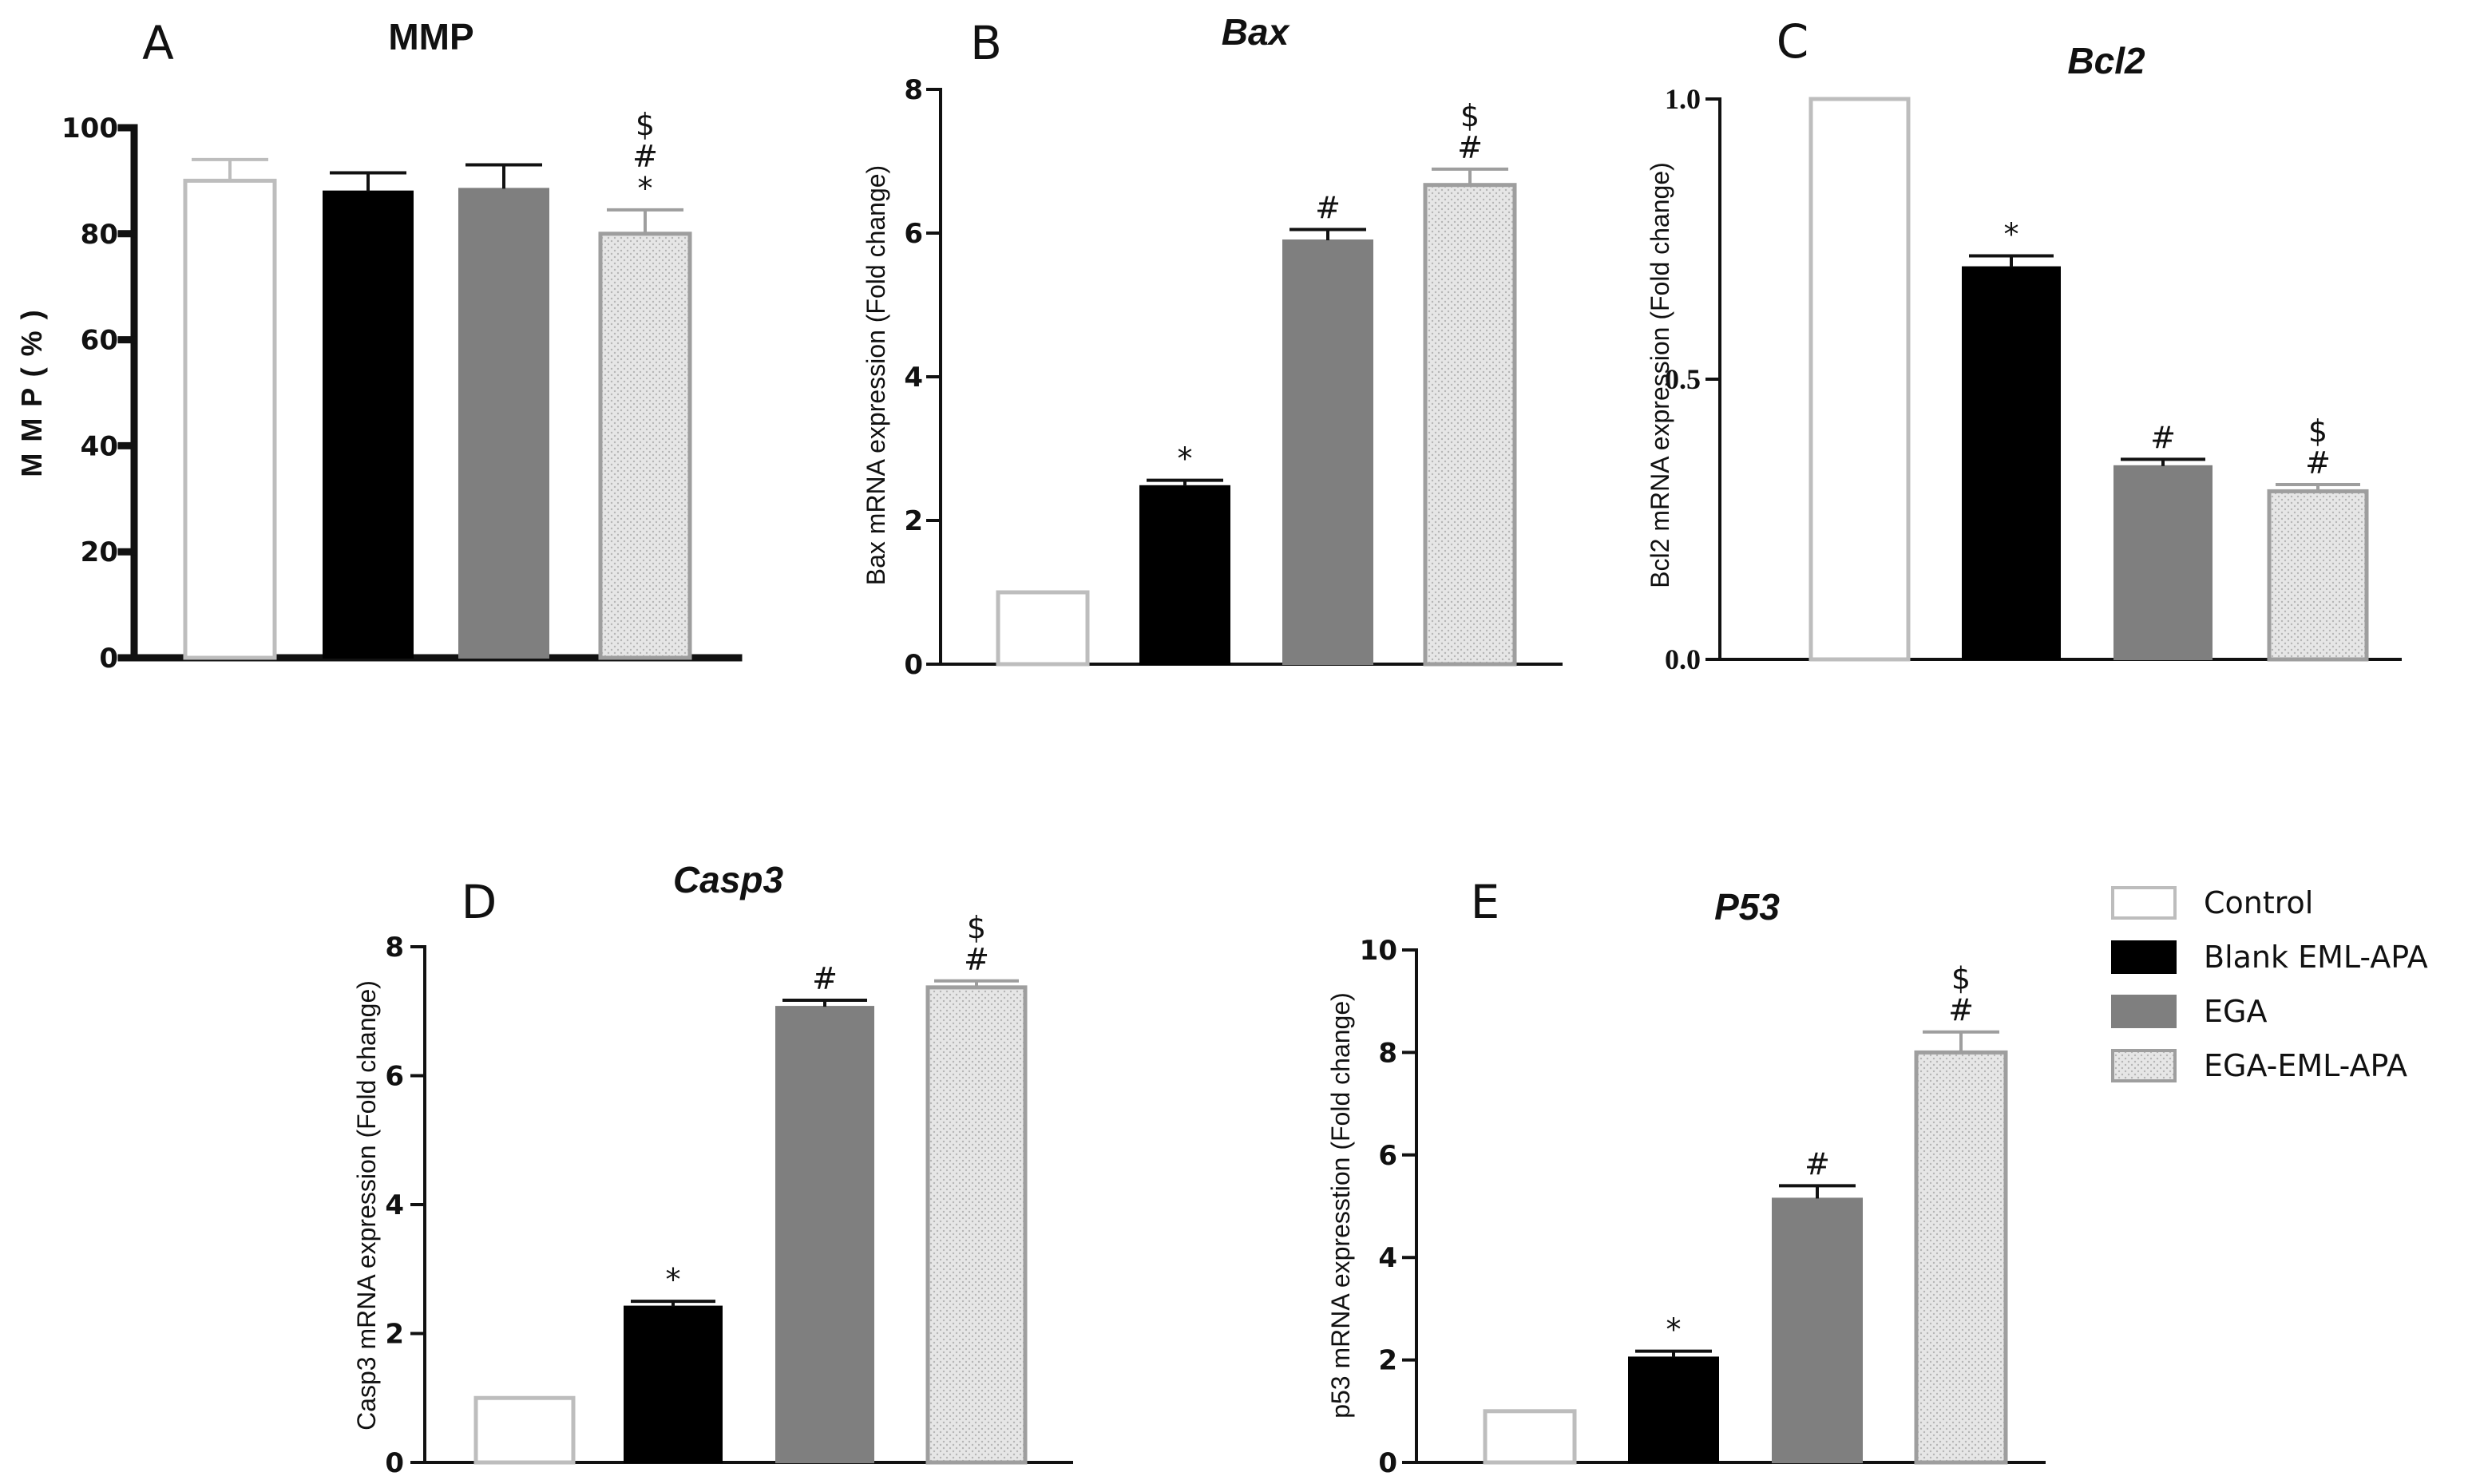 The image size is (2472, 1484). What do you see at coordinates (1683, 379) in the screenshot?
I see `y-tick-label: 0.5` at bounding box center [1683, 379].